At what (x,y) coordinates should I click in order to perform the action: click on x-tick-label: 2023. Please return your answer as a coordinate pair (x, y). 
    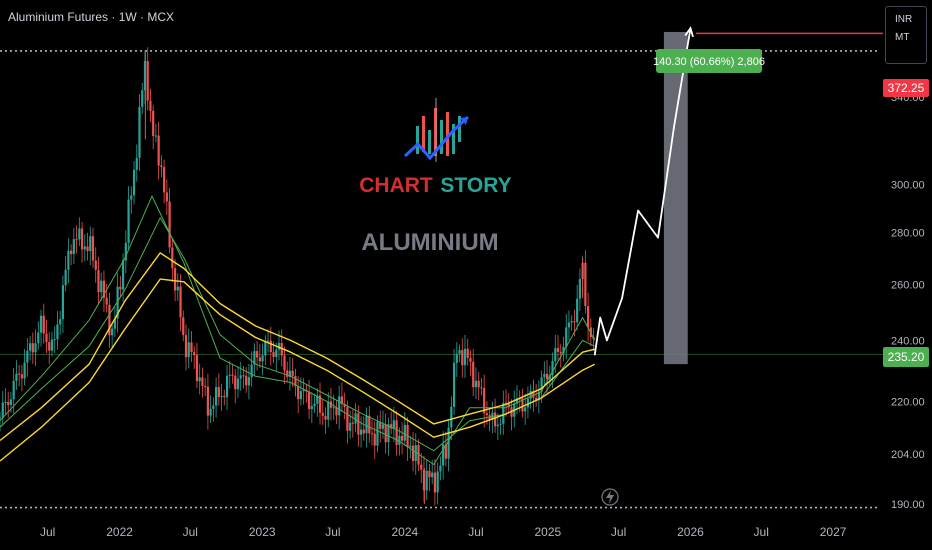
    Looking at the image, I should click on (262, 532).